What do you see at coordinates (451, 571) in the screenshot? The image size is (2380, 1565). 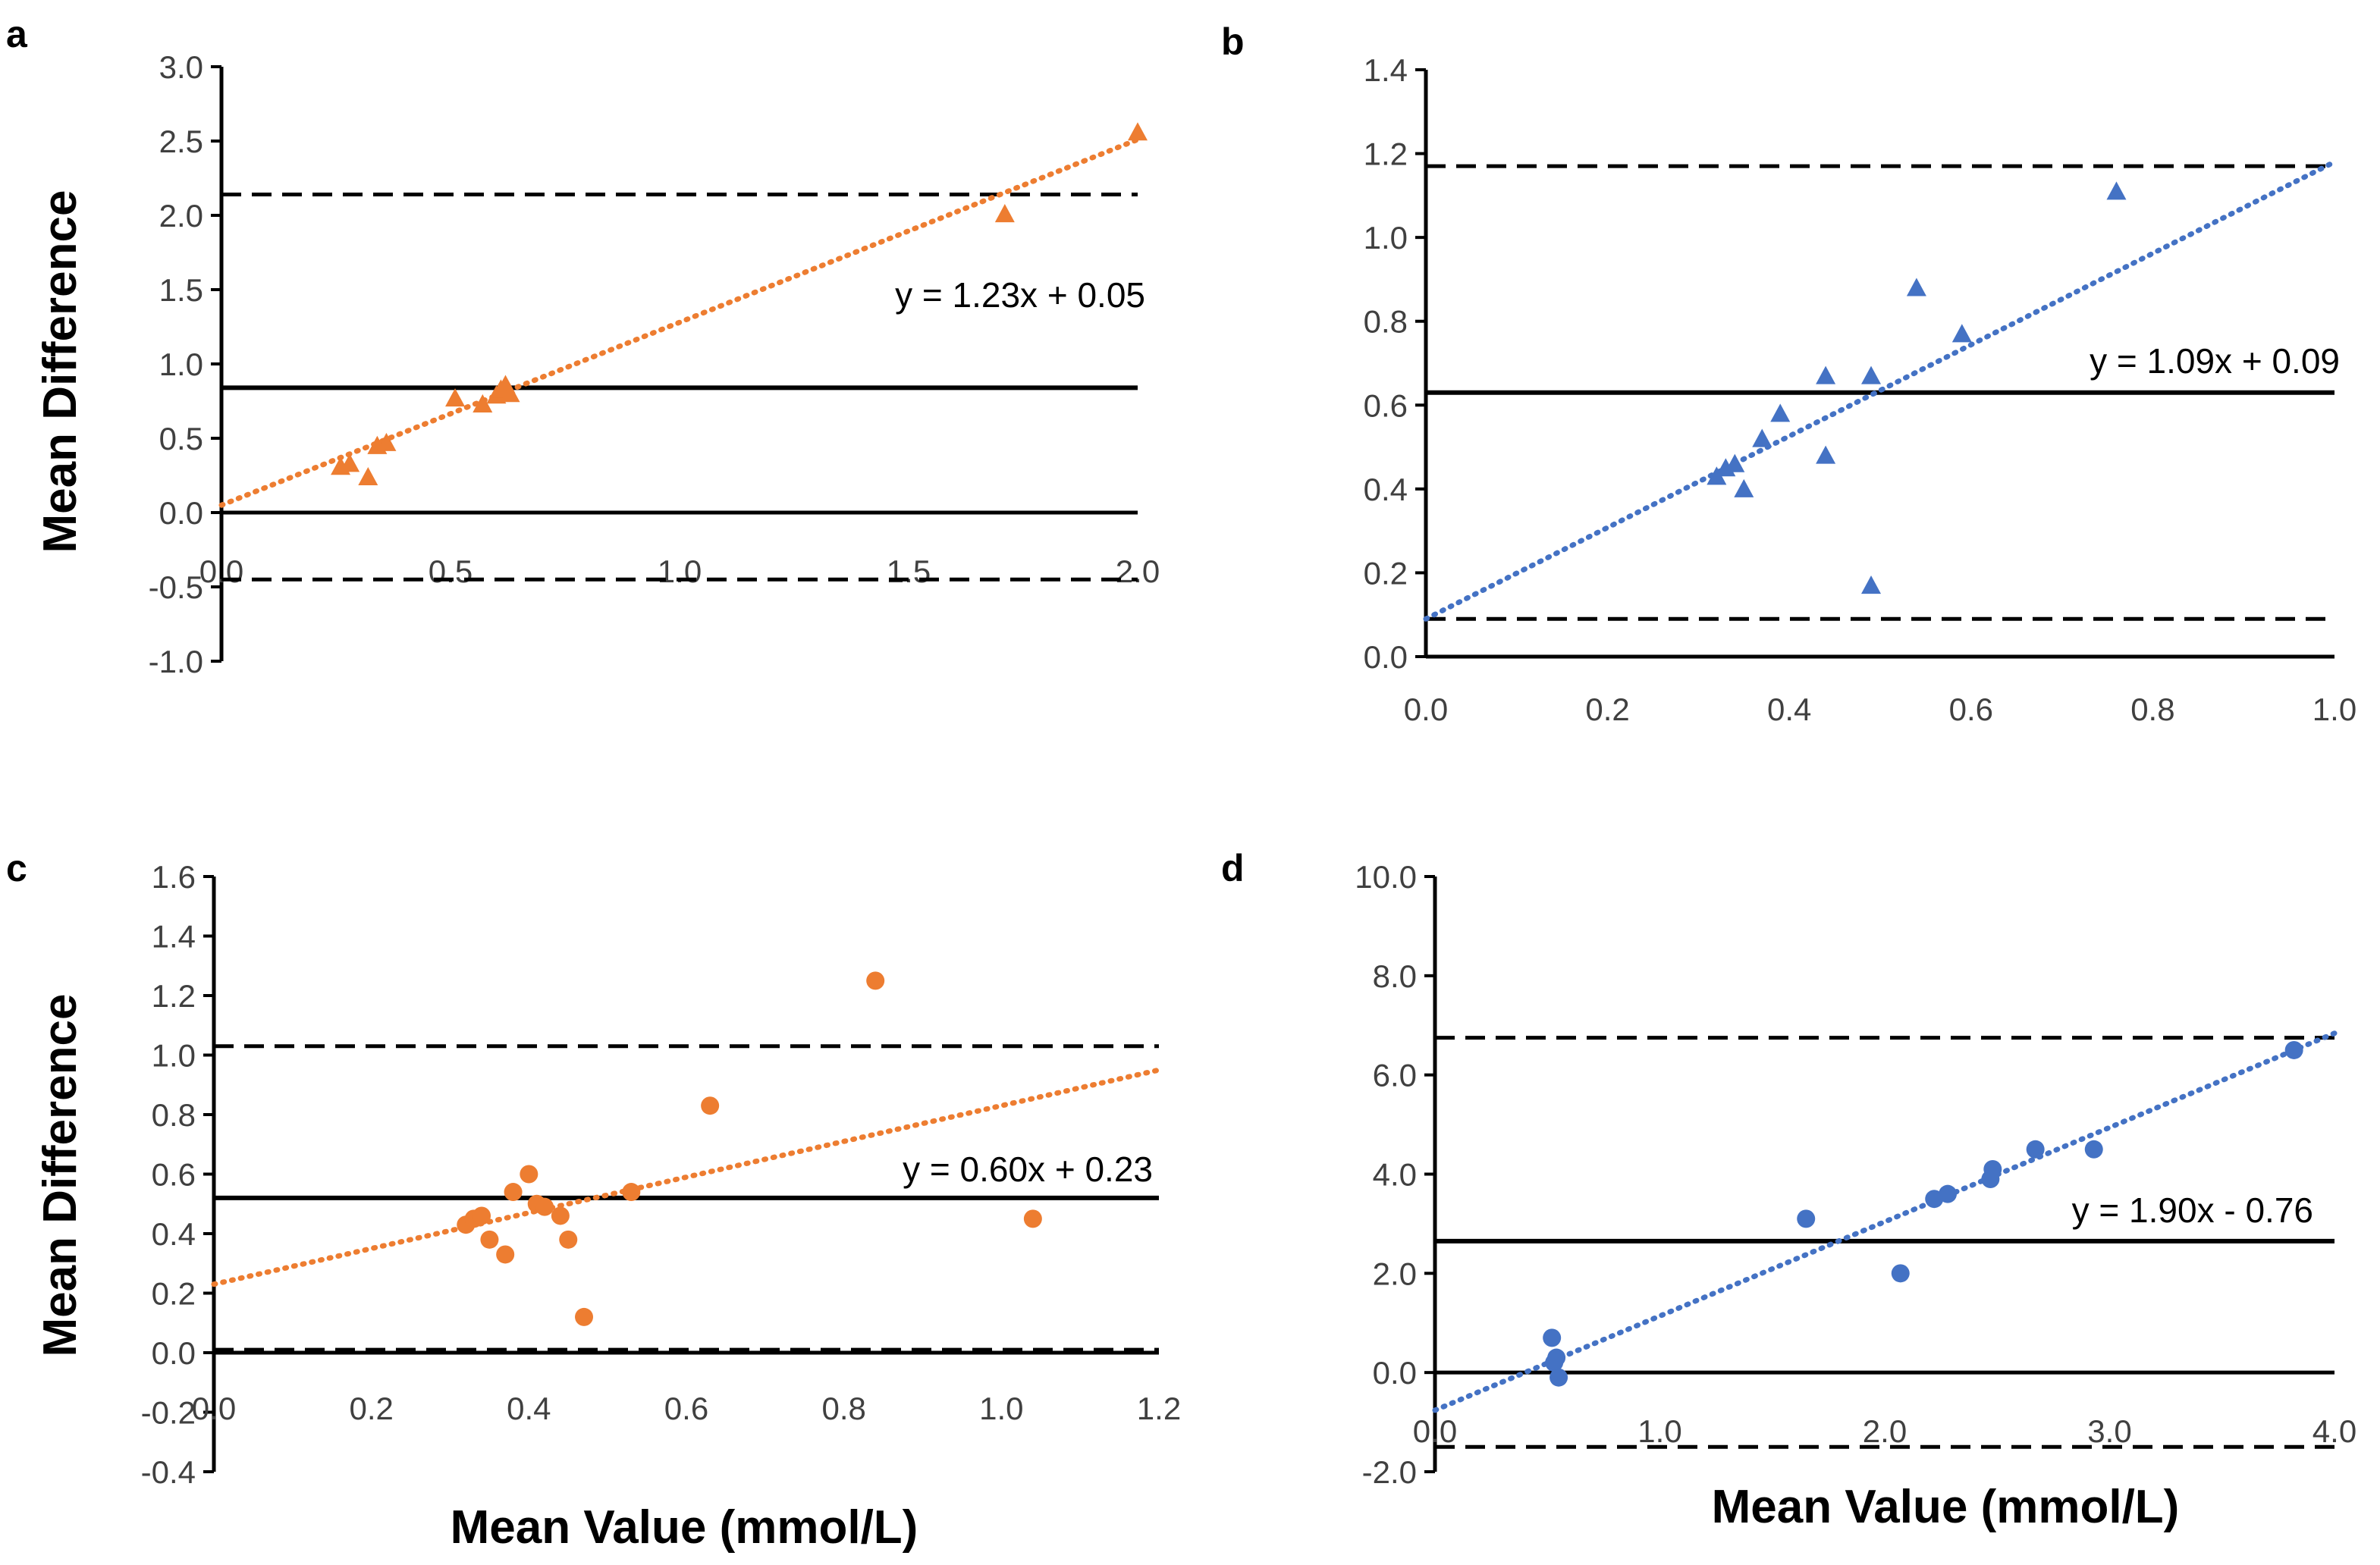 I see `x-tick-label: 0.5` at bounding box center [451, 571].